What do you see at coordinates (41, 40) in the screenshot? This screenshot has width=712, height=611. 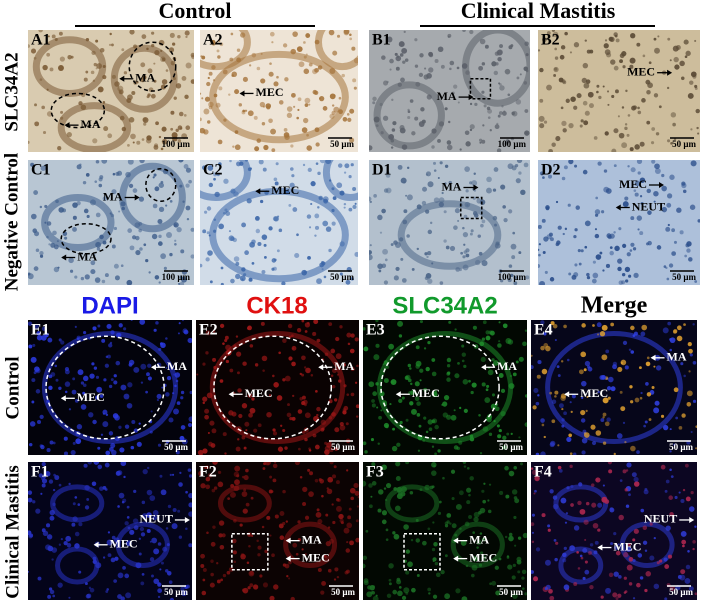 I see `panel-label: A1` at bounding box center [41, 40].